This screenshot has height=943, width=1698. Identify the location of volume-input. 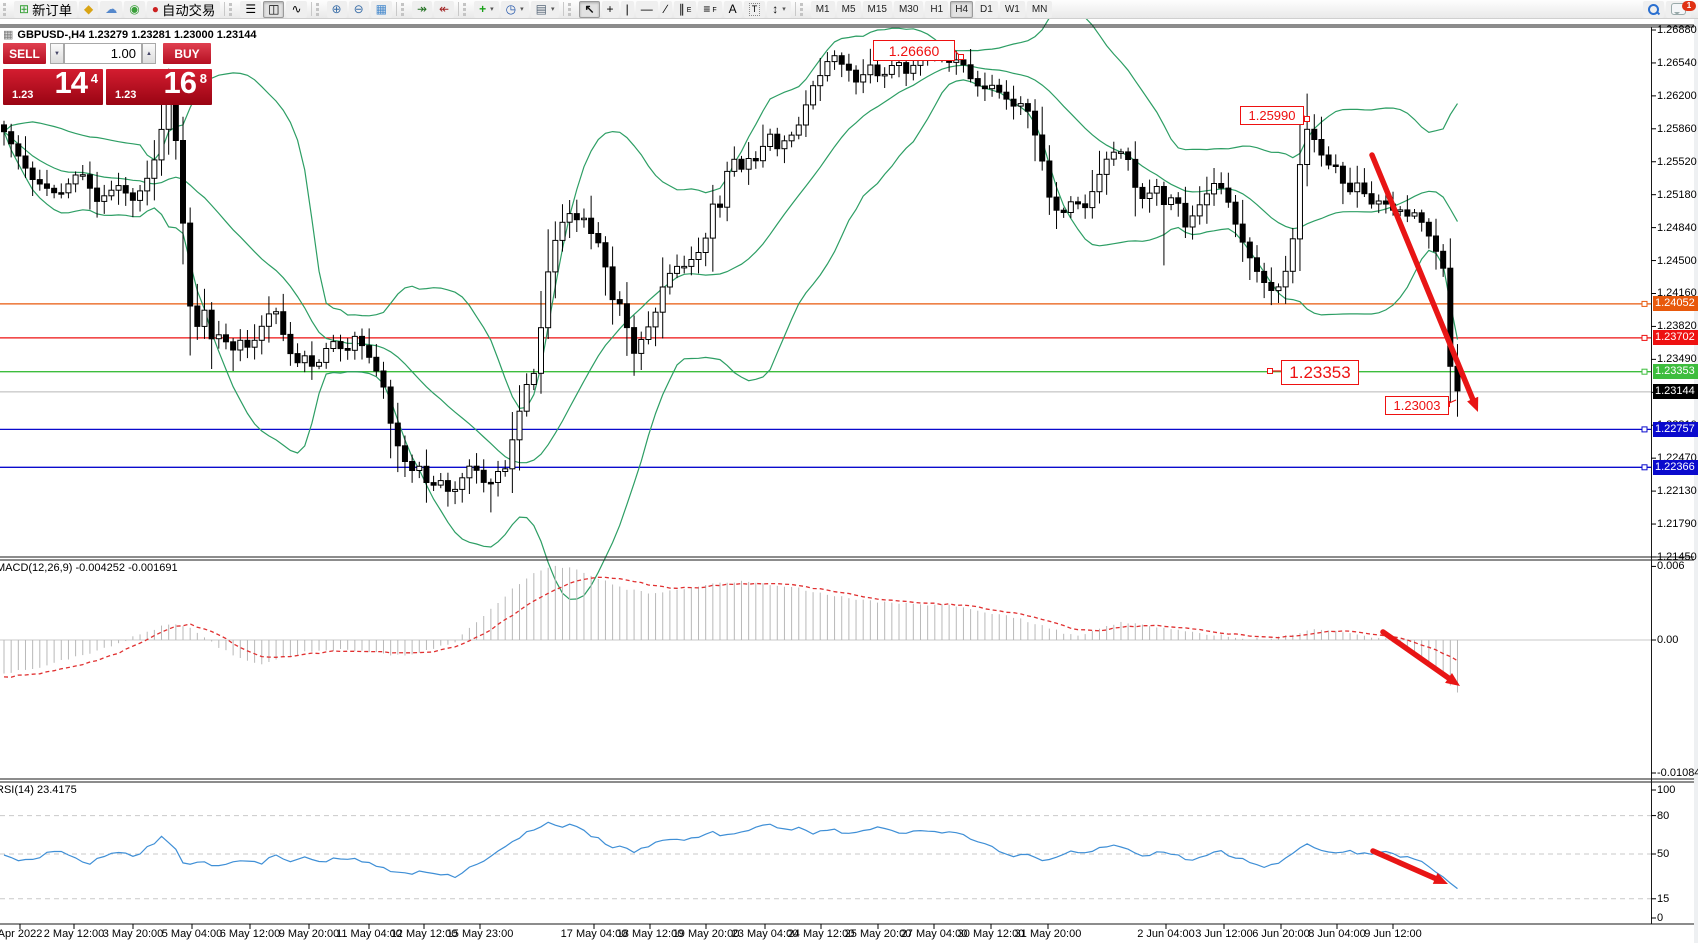
(103, 53).